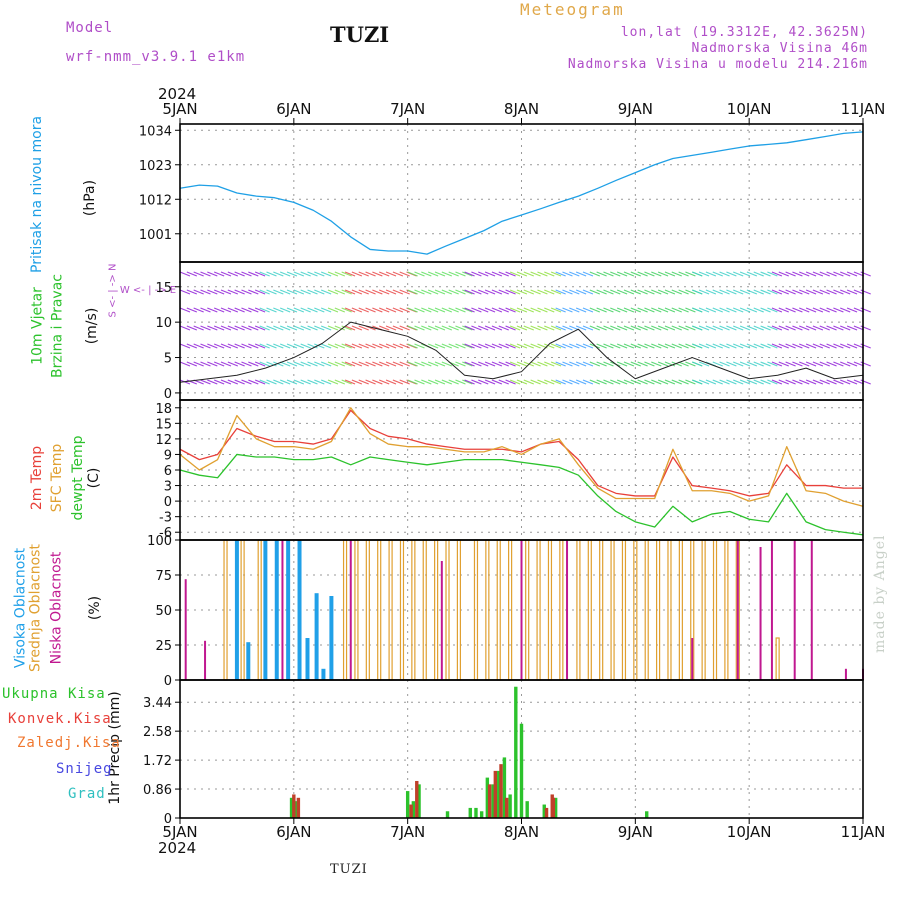  What do you see at coordinates (521, 331) in the screenshot?
I see `panel-frame-wind` at bounding box center [521, 331].